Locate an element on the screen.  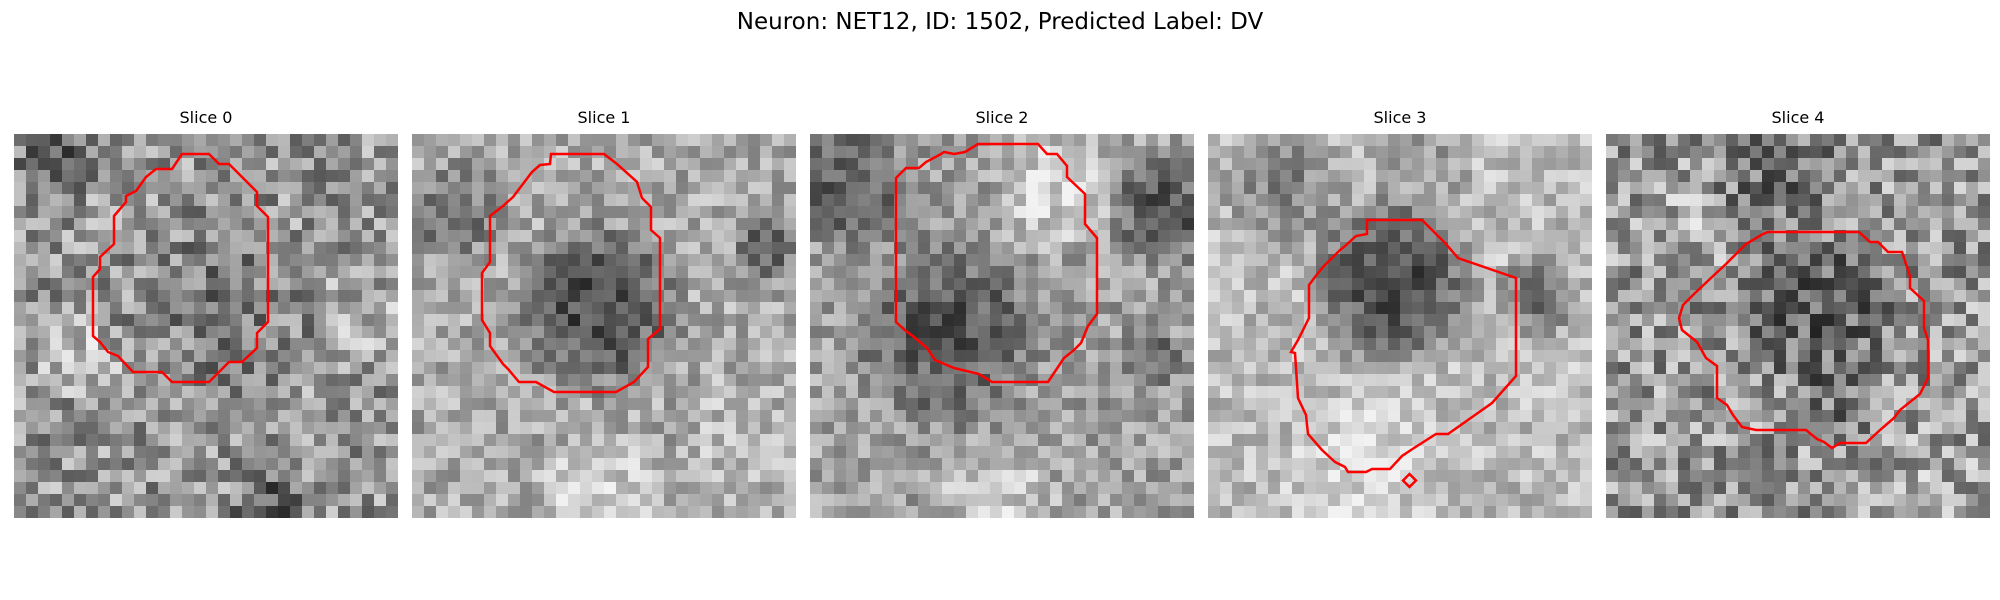
slice-panel-1: Slice 1 is located at coordinates (604, 313).